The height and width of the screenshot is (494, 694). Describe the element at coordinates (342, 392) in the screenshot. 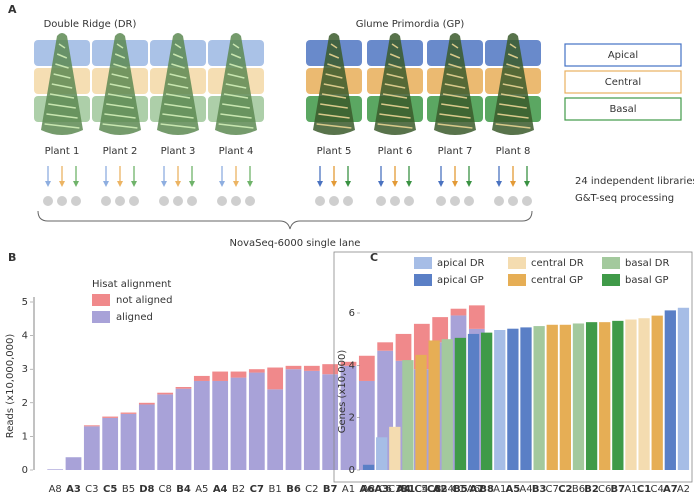

I see `y-axis-label: Genes (x10,000)` at that location.